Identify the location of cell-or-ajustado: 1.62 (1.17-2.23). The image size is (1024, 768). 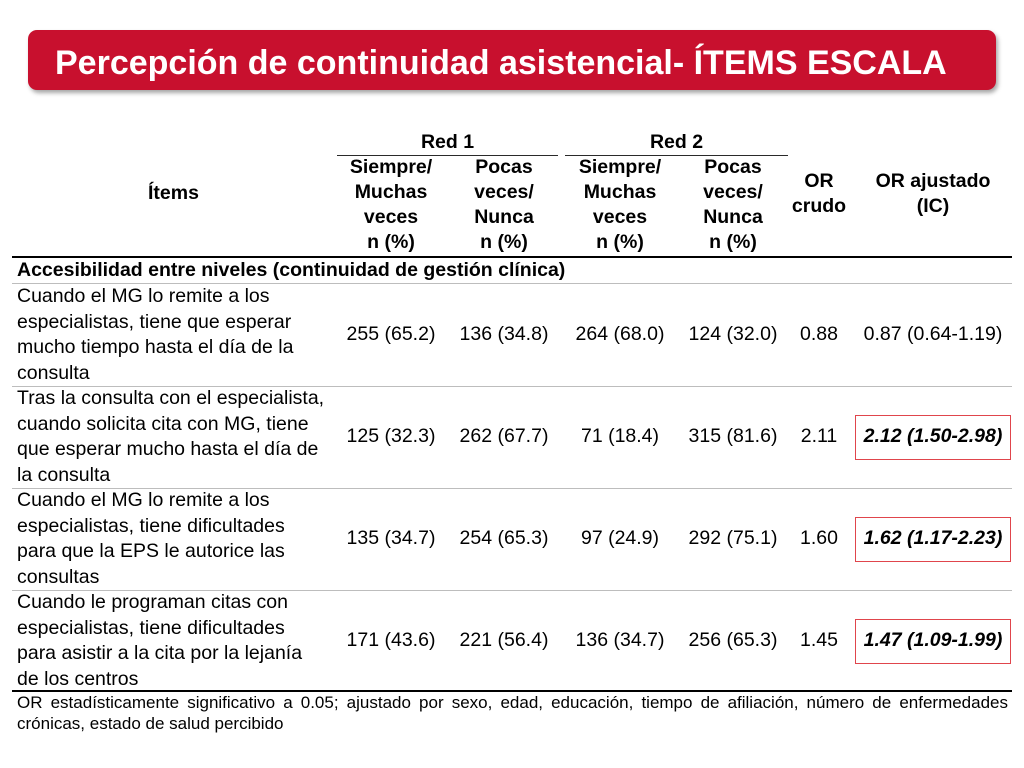
(933, 539).